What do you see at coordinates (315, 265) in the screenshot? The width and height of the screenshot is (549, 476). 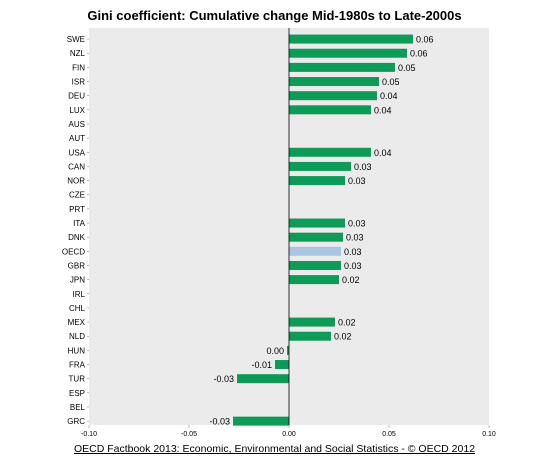 I see `bar-gbr` at bounding box center [315, 265].